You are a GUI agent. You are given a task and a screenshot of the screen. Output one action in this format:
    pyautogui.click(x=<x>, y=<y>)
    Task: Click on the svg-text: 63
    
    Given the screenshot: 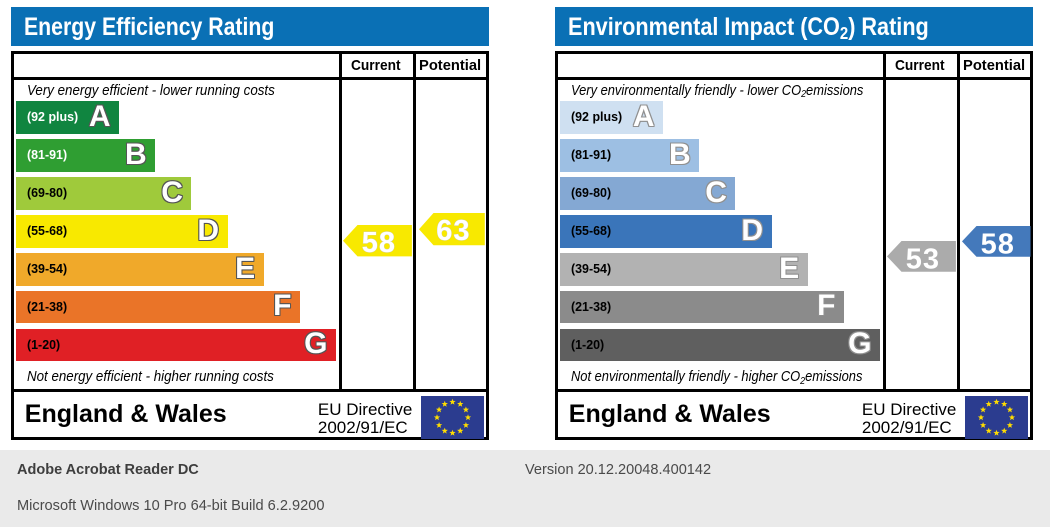 What is the action you would take?
    pyautogui.click(x=453, y=230)
    